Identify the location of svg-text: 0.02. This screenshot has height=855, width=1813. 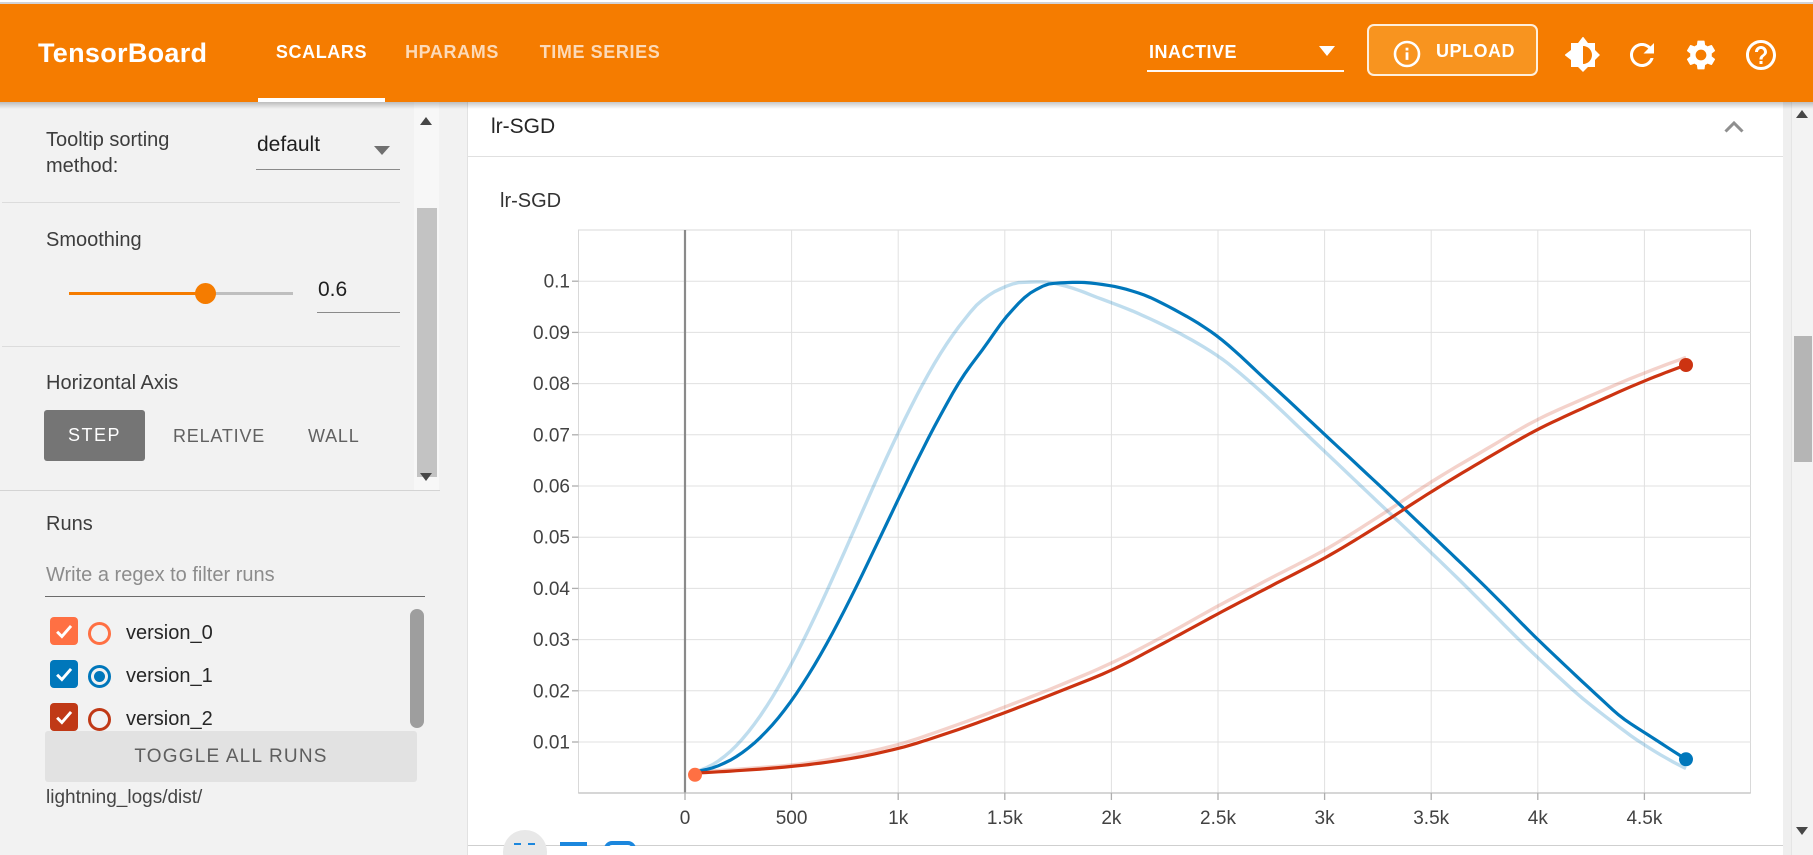
(551, 691).